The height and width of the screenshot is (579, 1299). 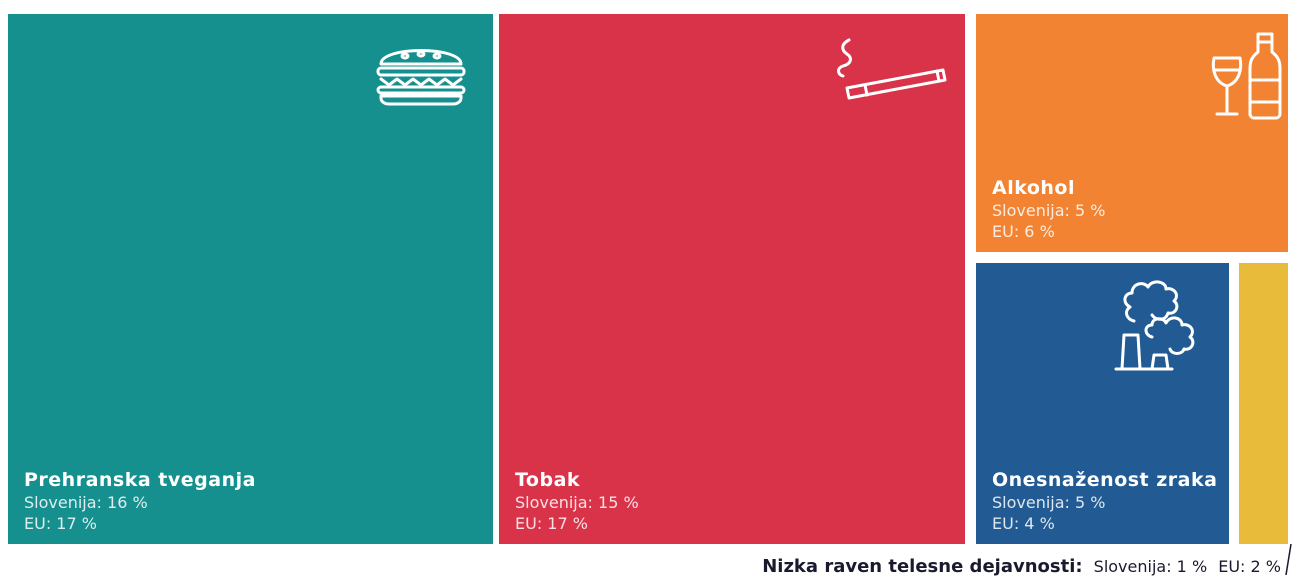 I want to click on tile-label: Alkohol Slovenija: 5 % EU: 6 %, so click(x=1048, y=209).